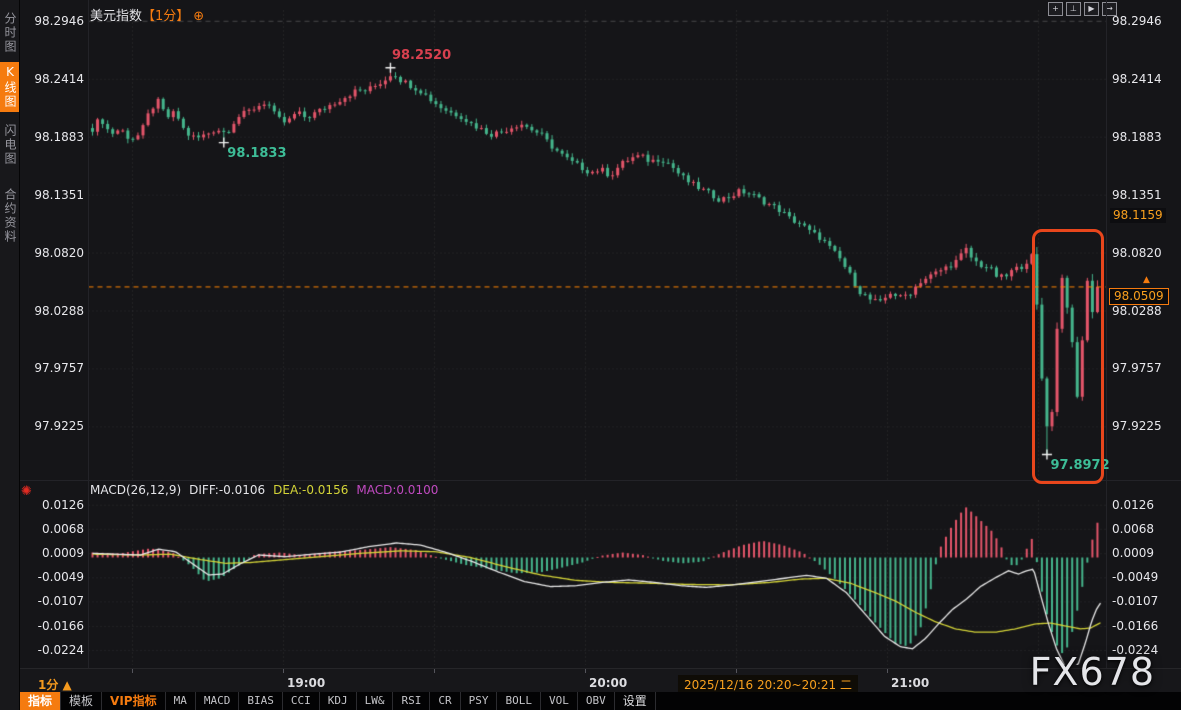 The width and height of the screenshot is (1181, 710). I want to click on footer-tab-rsi: RSI, so click(412, 701).